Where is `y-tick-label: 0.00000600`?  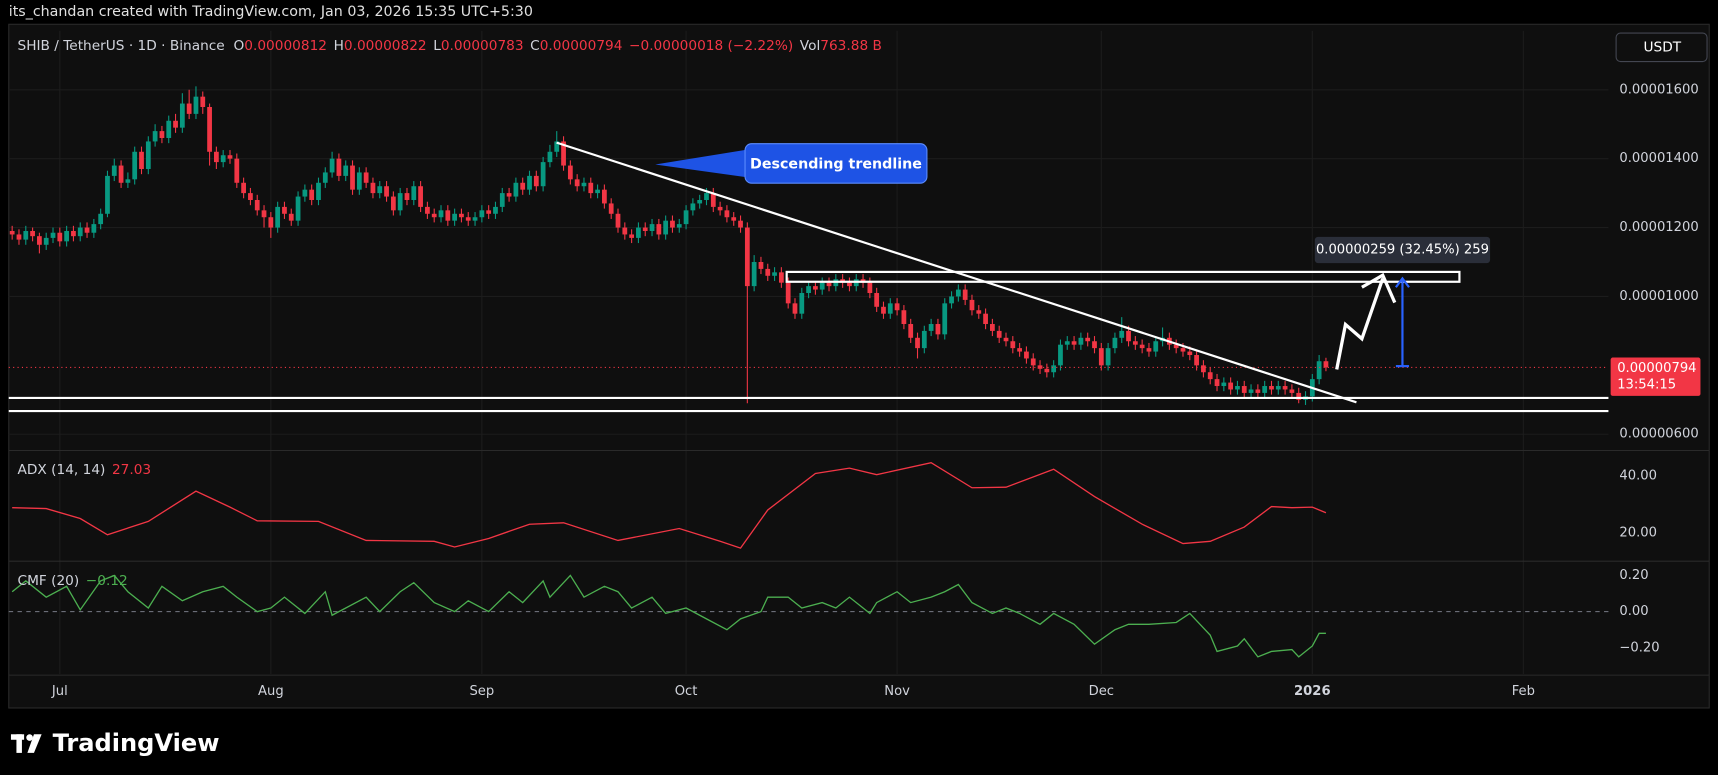
y-tick-label: 0.00000600 is located at coordinates (1658, 434).